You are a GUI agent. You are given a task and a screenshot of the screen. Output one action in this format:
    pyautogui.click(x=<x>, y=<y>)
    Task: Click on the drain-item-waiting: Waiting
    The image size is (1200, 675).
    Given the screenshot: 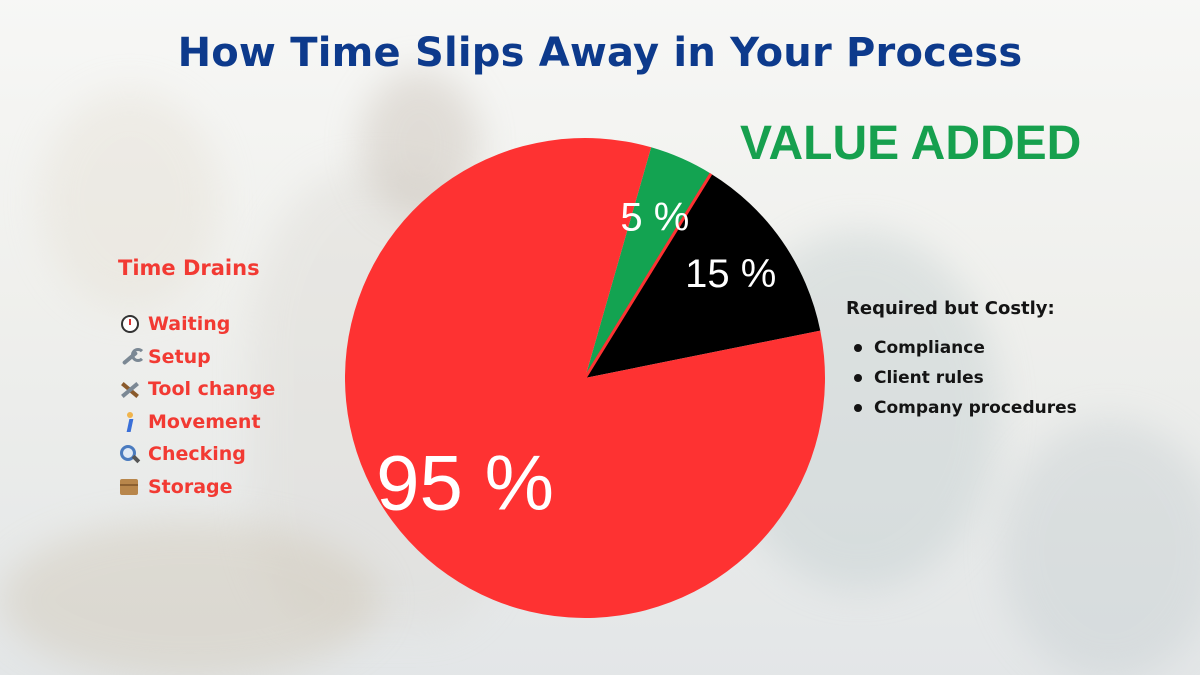 What is the action you would take?
    pyautogui.click(x=238, y=324)
    